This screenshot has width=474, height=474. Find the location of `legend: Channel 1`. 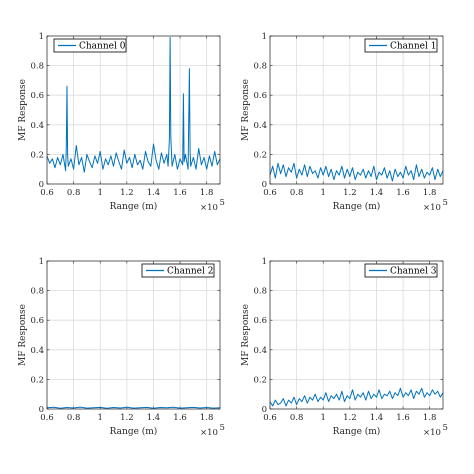

legend: Channel 1 is located at coordinates (401, 45).